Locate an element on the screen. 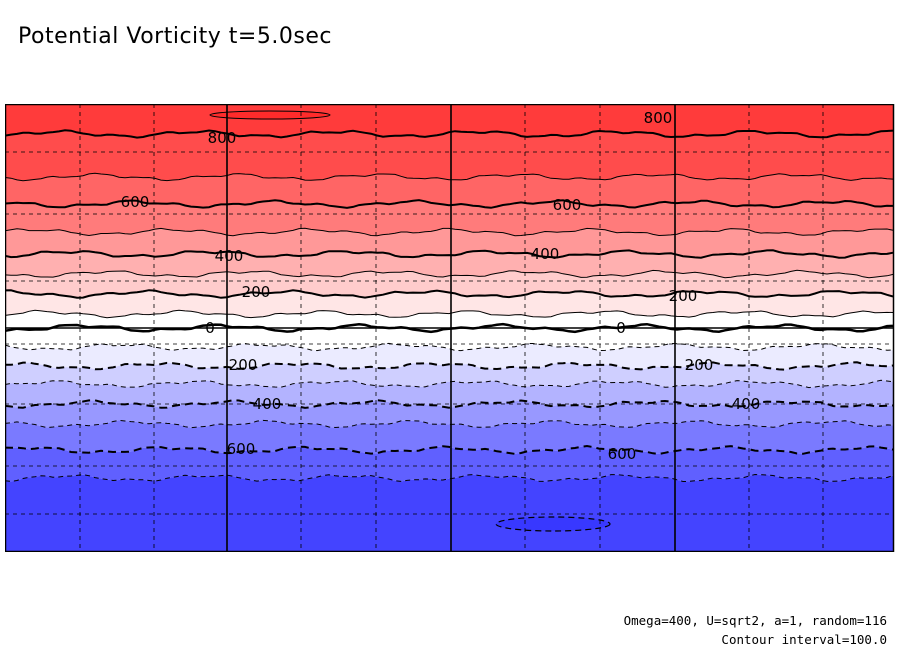  band--800-to--700 is located at coordinates (449, 513).